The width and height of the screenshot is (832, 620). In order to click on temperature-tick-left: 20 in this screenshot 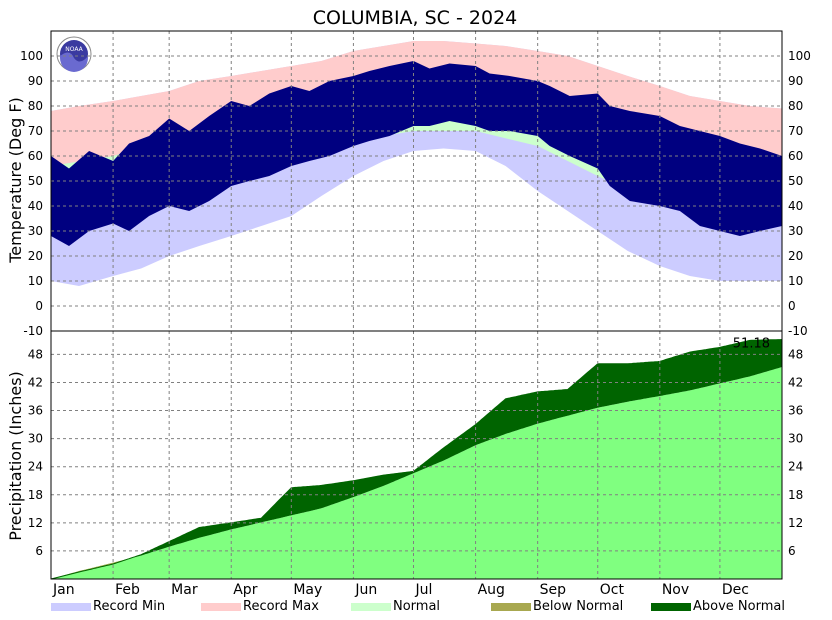, I will do `click(35, 256)`.